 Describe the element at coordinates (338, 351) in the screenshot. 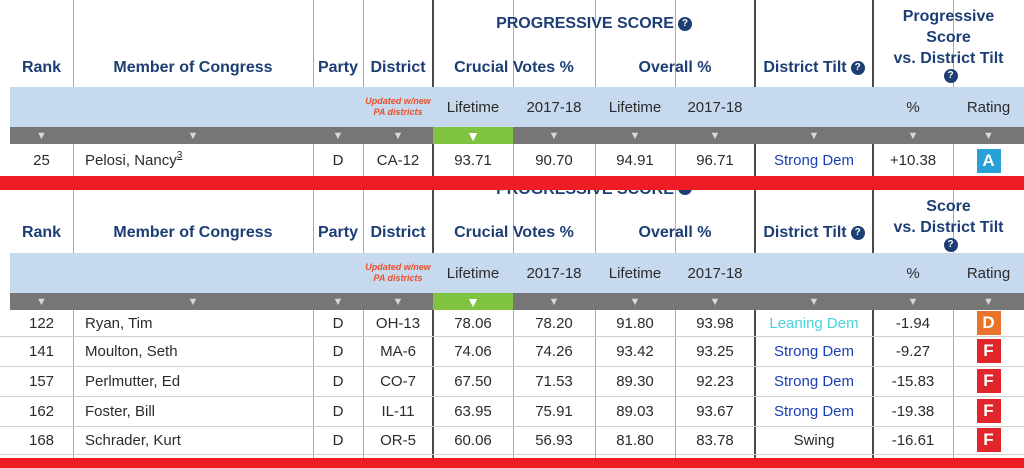

I see `party-value: D` at that location.